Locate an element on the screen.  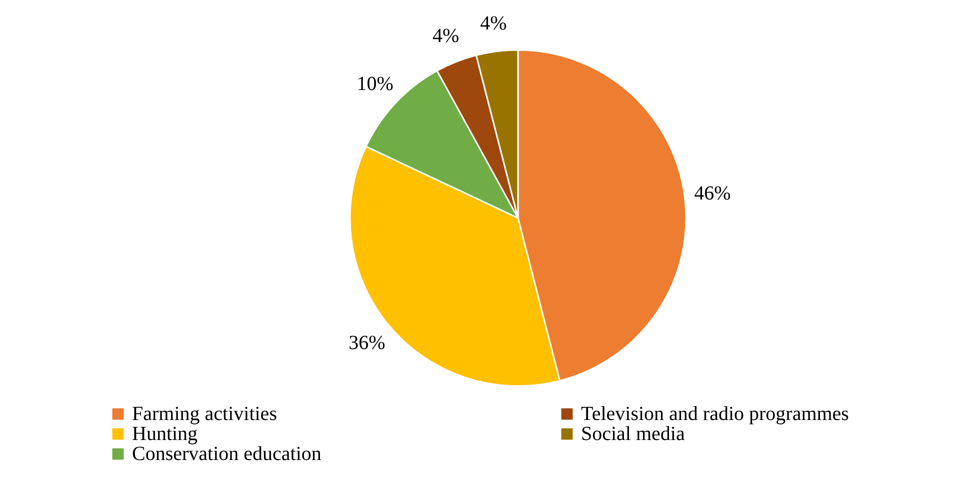
legend-label: Farming activities is located at coordinates (205, 414).